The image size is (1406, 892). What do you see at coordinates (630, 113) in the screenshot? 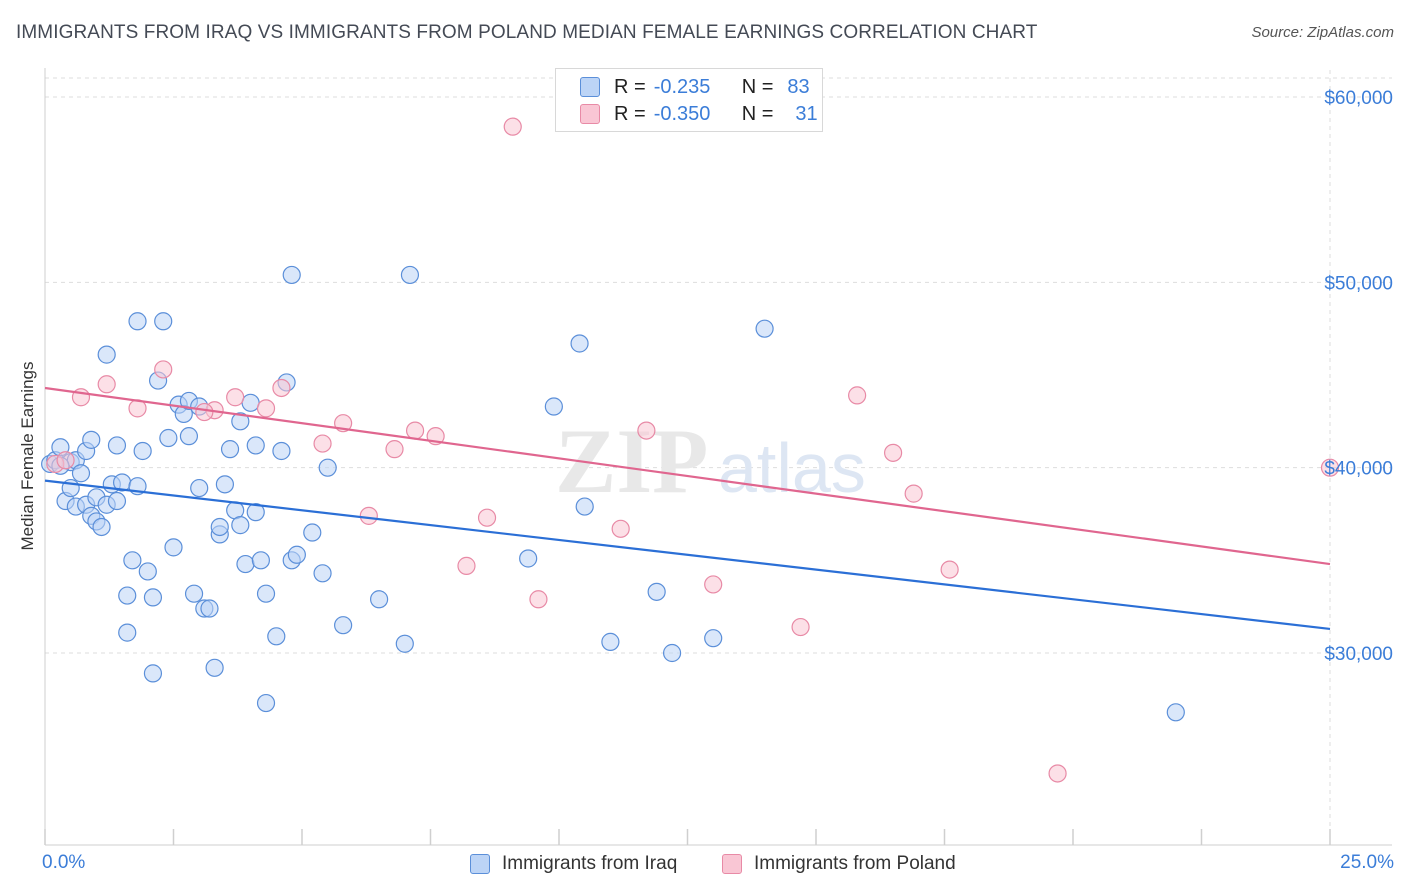
I see `poland-r-label: R =` at bounding box center [630, 113].